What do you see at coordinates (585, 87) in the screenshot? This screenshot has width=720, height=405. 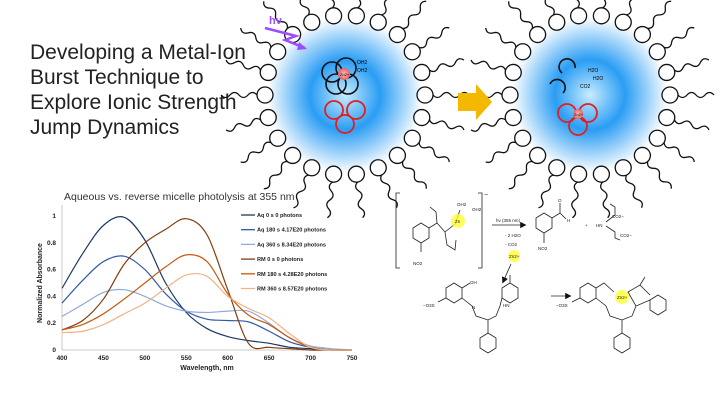 I see `co2-label: CO2` at bounding box center [585, 87].